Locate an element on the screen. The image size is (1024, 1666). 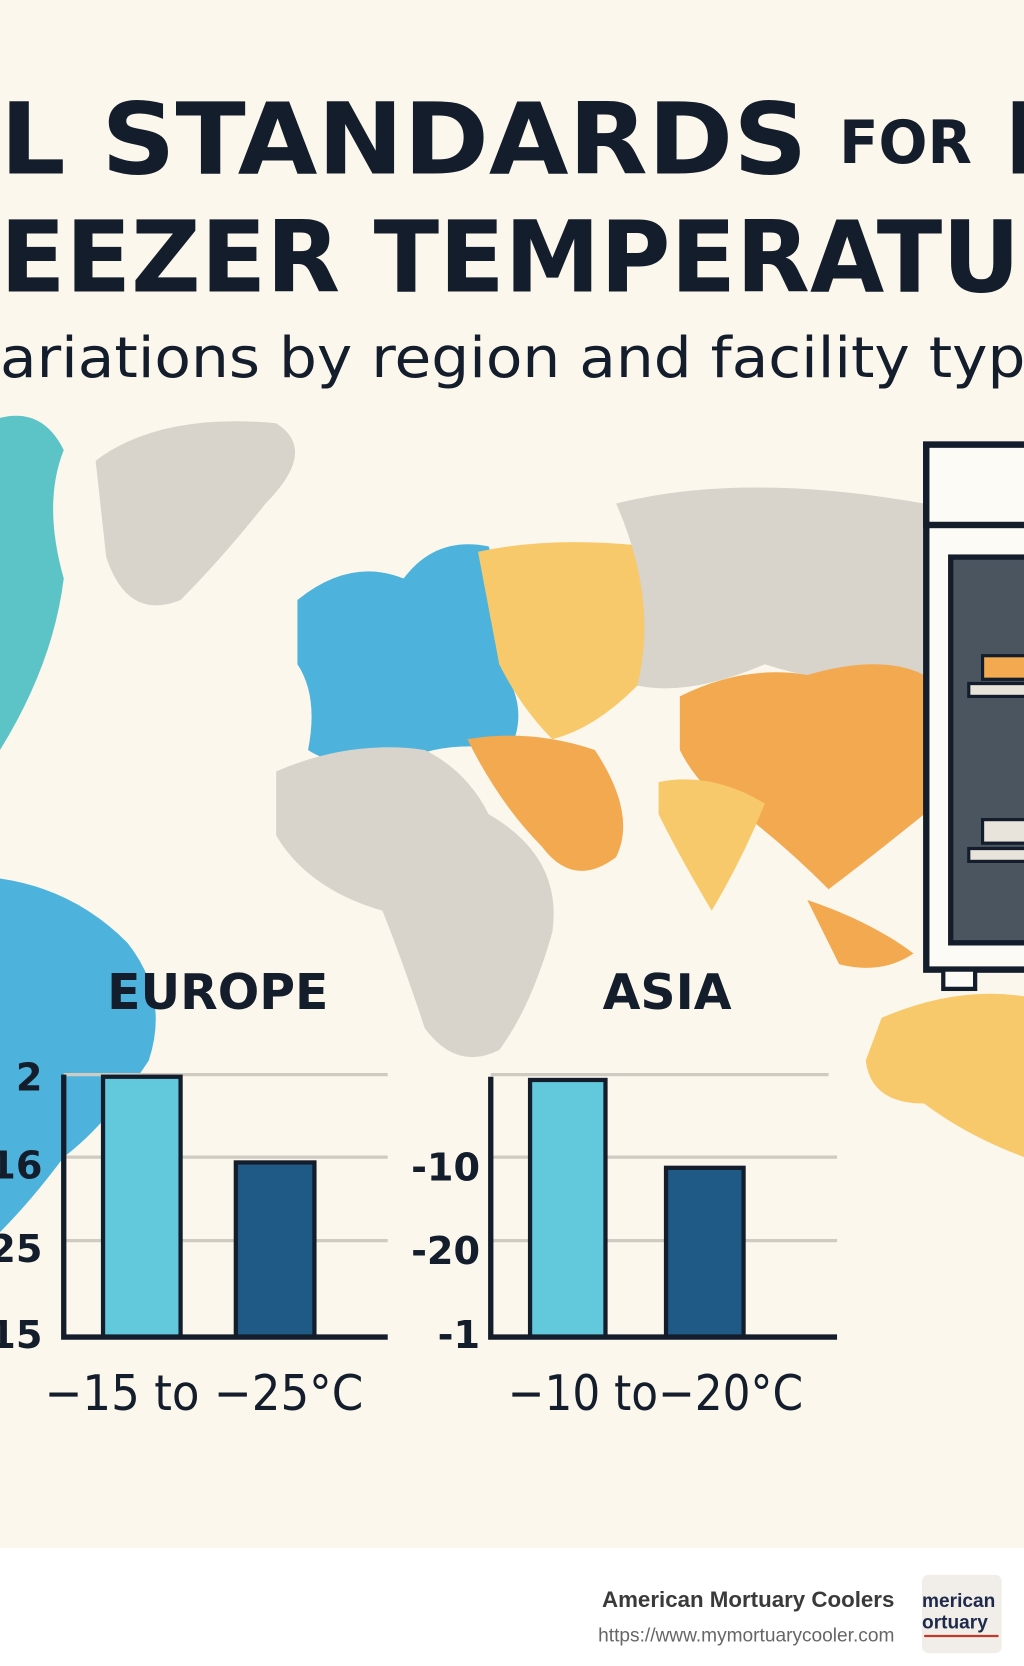
title: L STANDARDS is located at coordinates (403, 140).